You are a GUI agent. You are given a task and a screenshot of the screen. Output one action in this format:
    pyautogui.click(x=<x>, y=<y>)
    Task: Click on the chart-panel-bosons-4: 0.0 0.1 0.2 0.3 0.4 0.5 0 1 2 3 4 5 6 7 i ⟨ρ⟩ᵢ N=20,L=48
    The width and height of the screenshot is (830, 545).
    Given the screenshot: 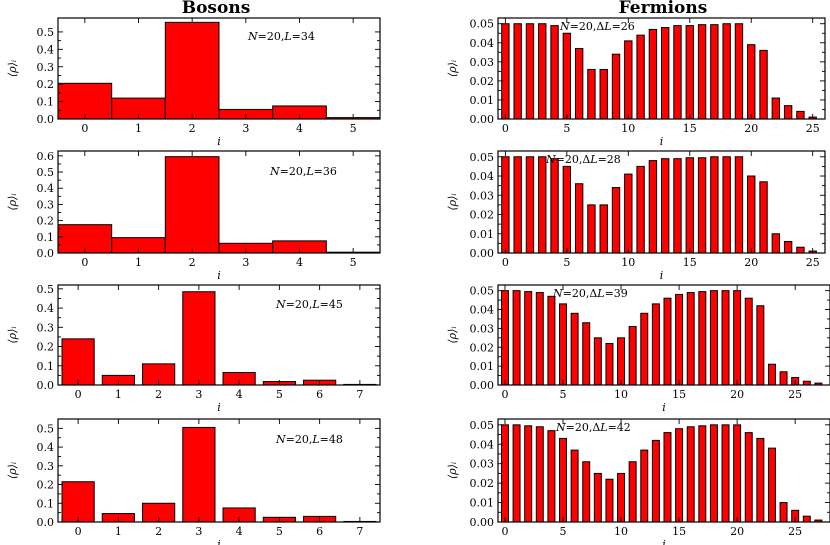 What is the action you would take?
    pyautogui.click(x=193, y=481)
    